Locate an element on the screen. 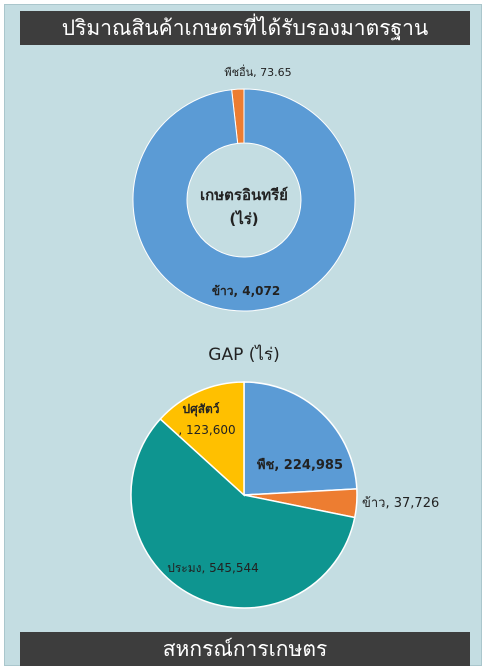  footer-title: สหกรณ์การเกษตร is located at coordinates (245, 649).